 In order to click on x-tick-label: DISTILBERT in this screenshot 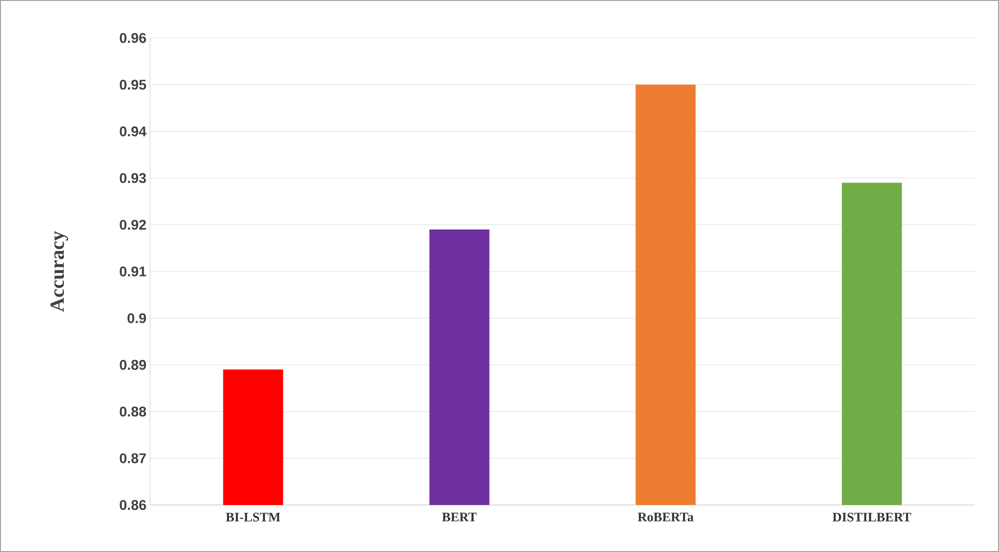, I will do `click(872, 517)`.